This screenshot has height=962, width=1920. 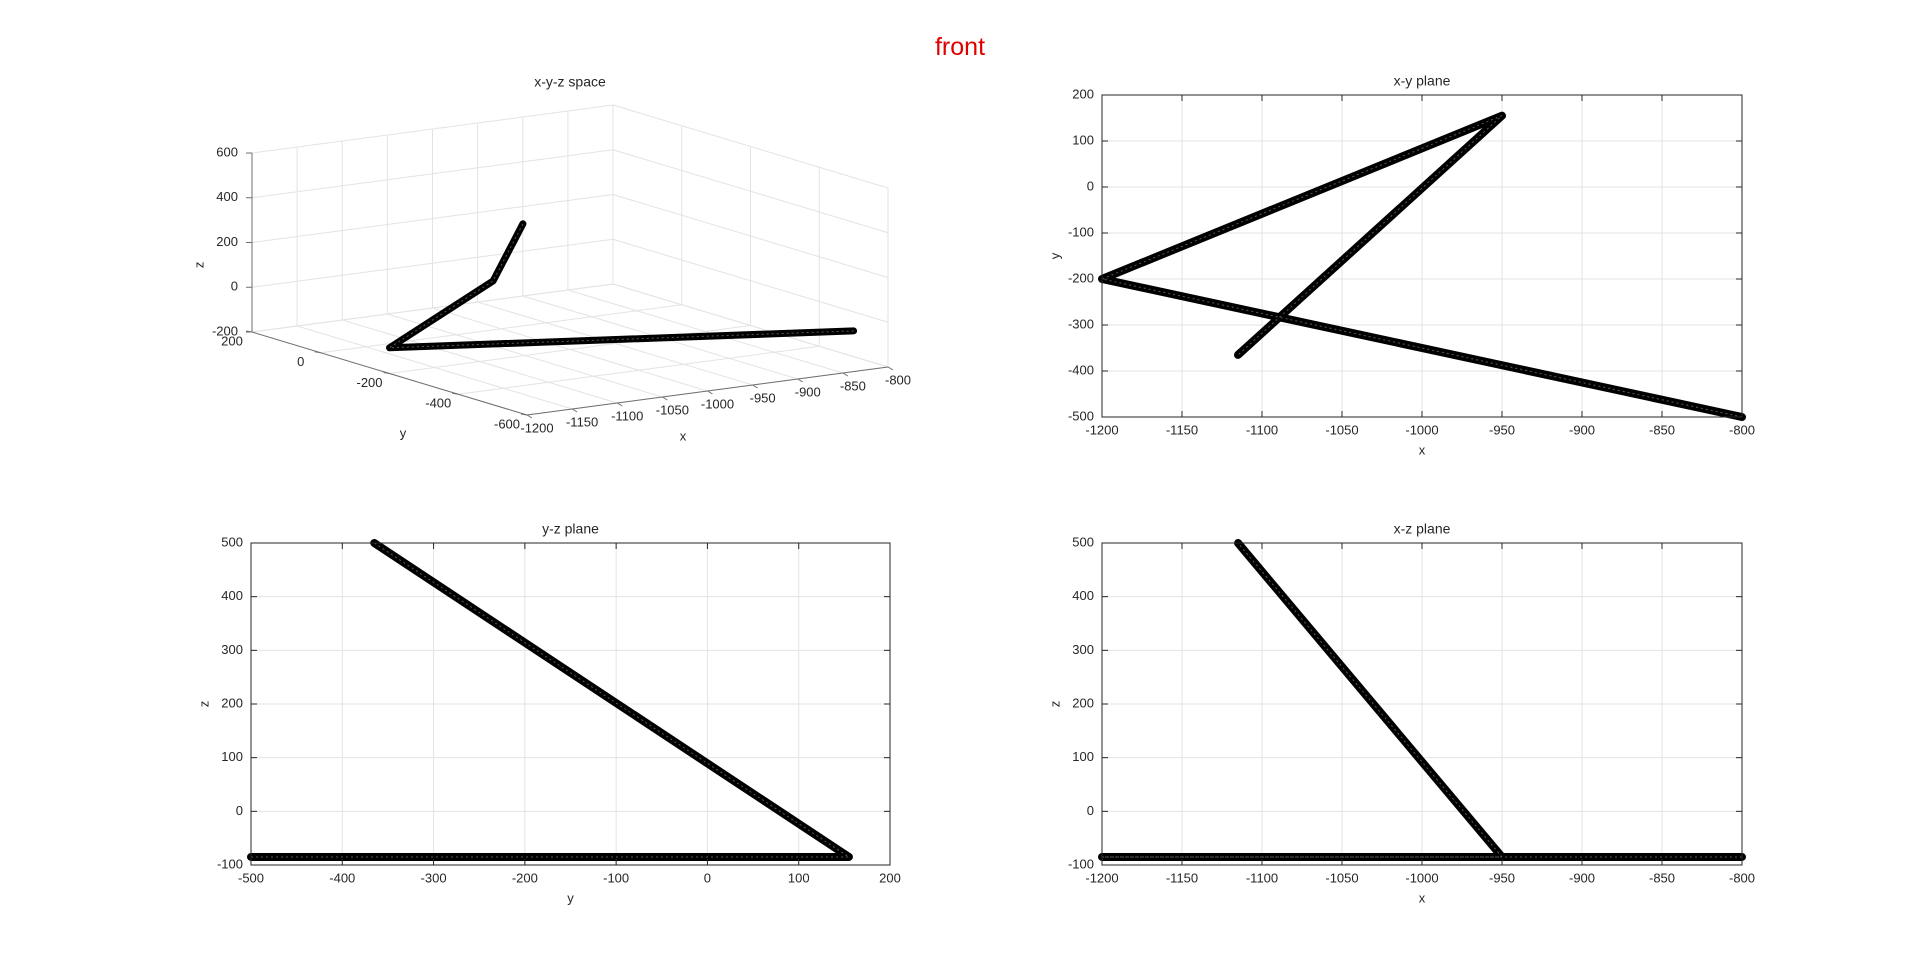 I want to click on z-axis-label: z, so click(x=198, y=265).